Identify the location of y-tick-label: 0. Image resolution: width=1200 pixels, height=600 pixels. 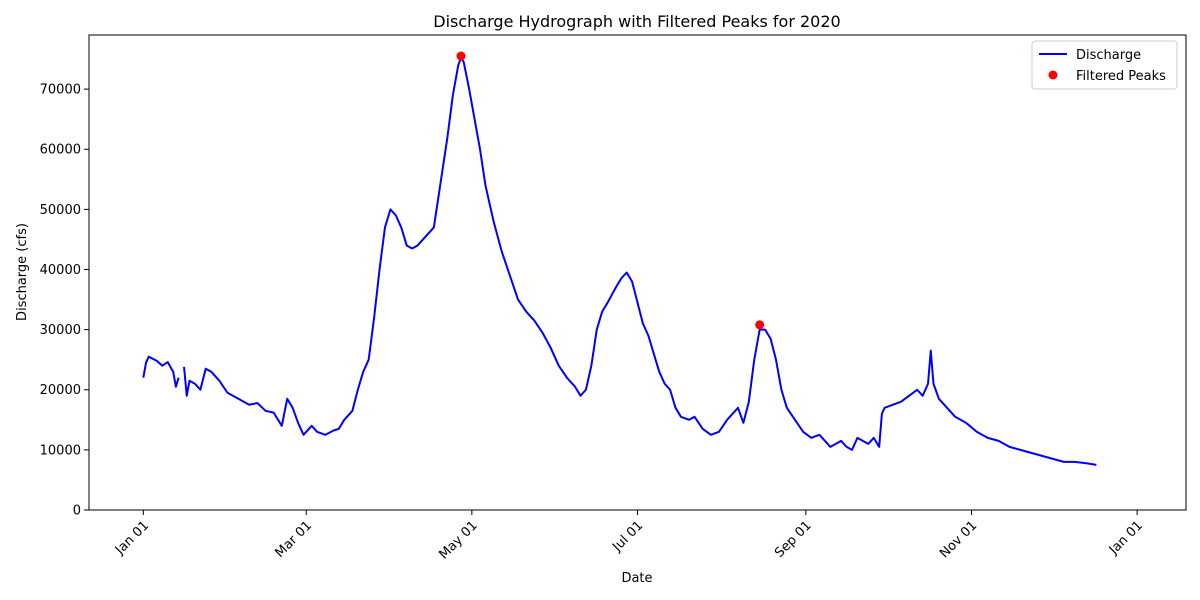
(77, 511).